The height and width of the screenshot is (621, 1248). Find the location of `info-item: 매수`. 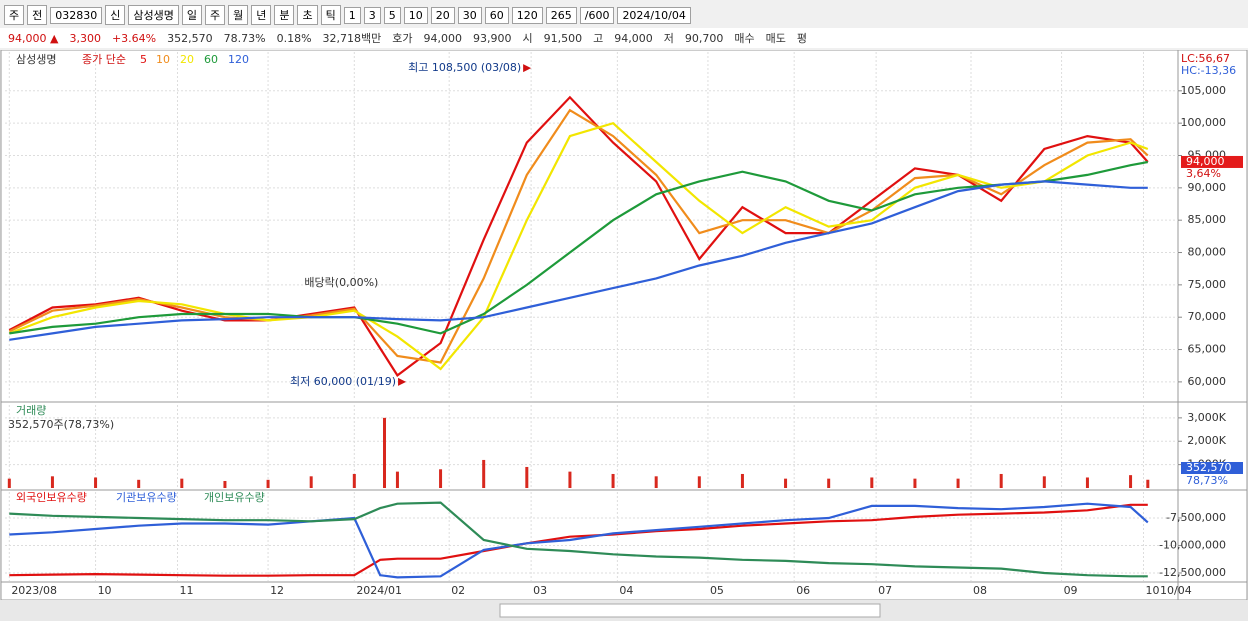

info-item: 매수 is located at coordinates (744, 38).